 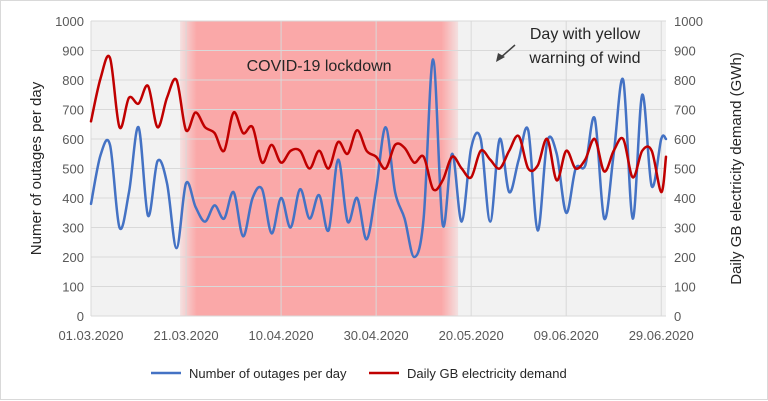 I want to click on legend-label-1: Daily GB electricity demand, so click(x=487, y=373).